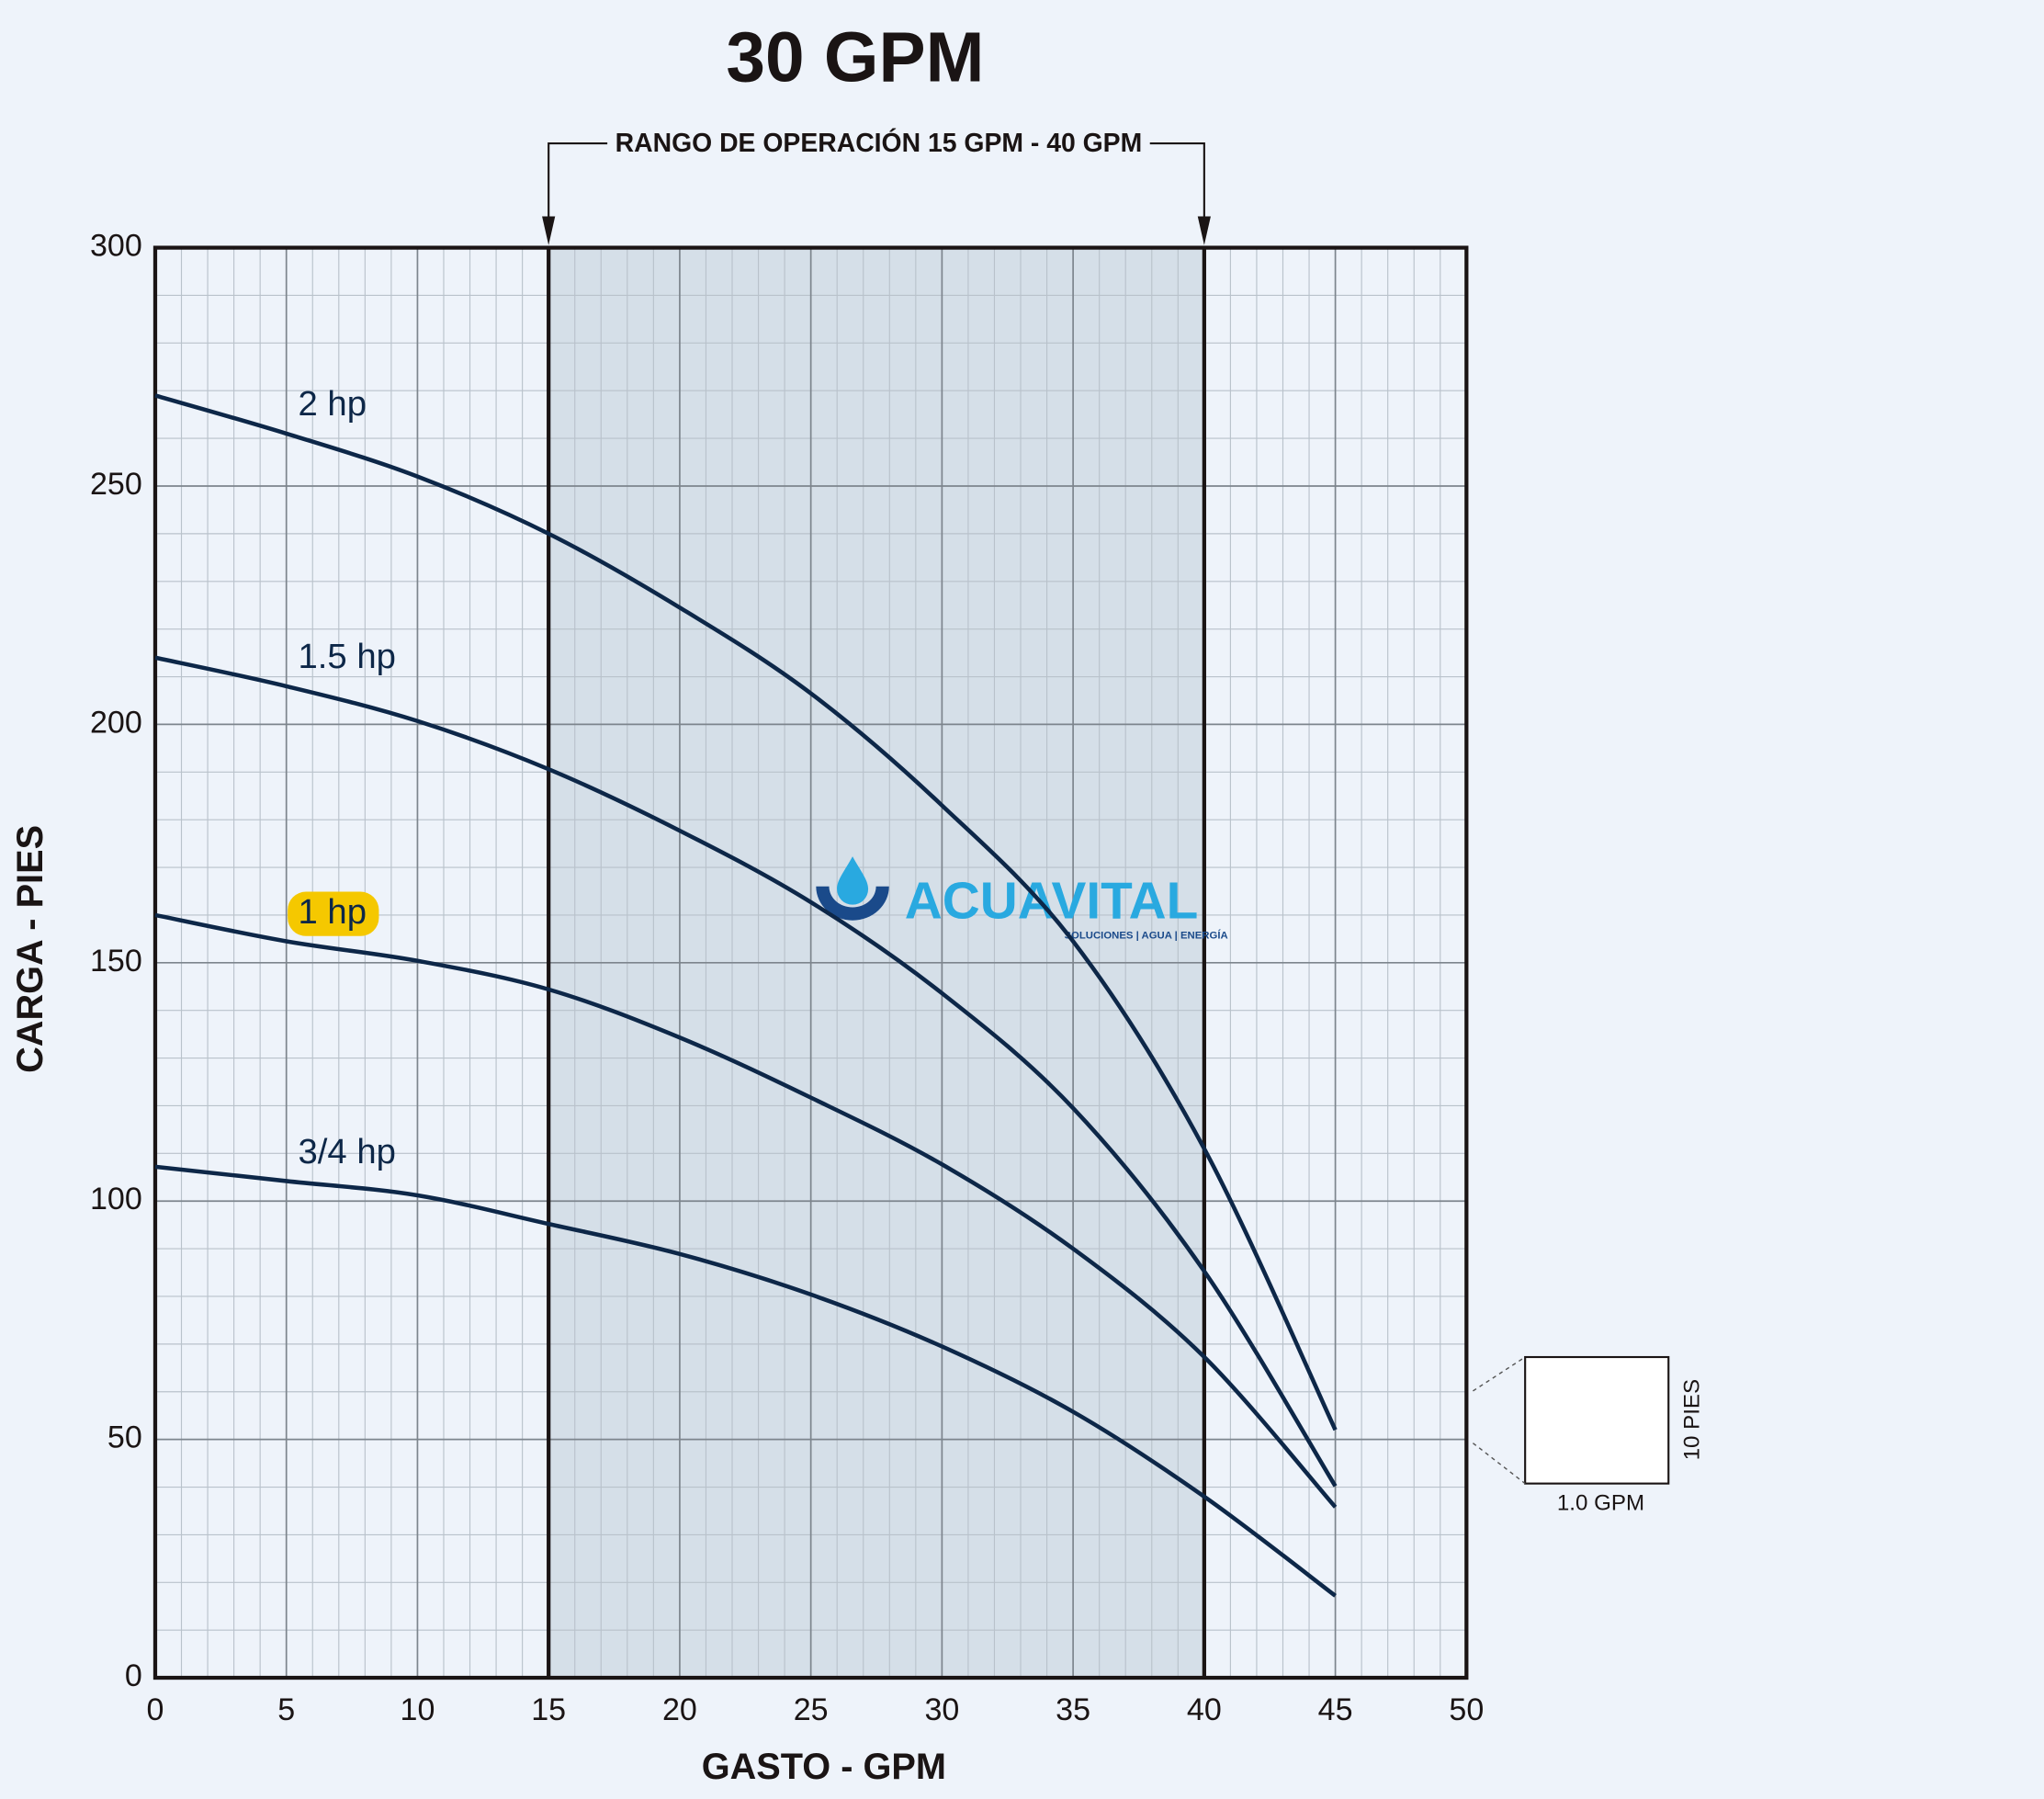 Image resolution: width=2044 pixels, height=1799 pixels. I want to click on label-highlight, so click(333, 913).